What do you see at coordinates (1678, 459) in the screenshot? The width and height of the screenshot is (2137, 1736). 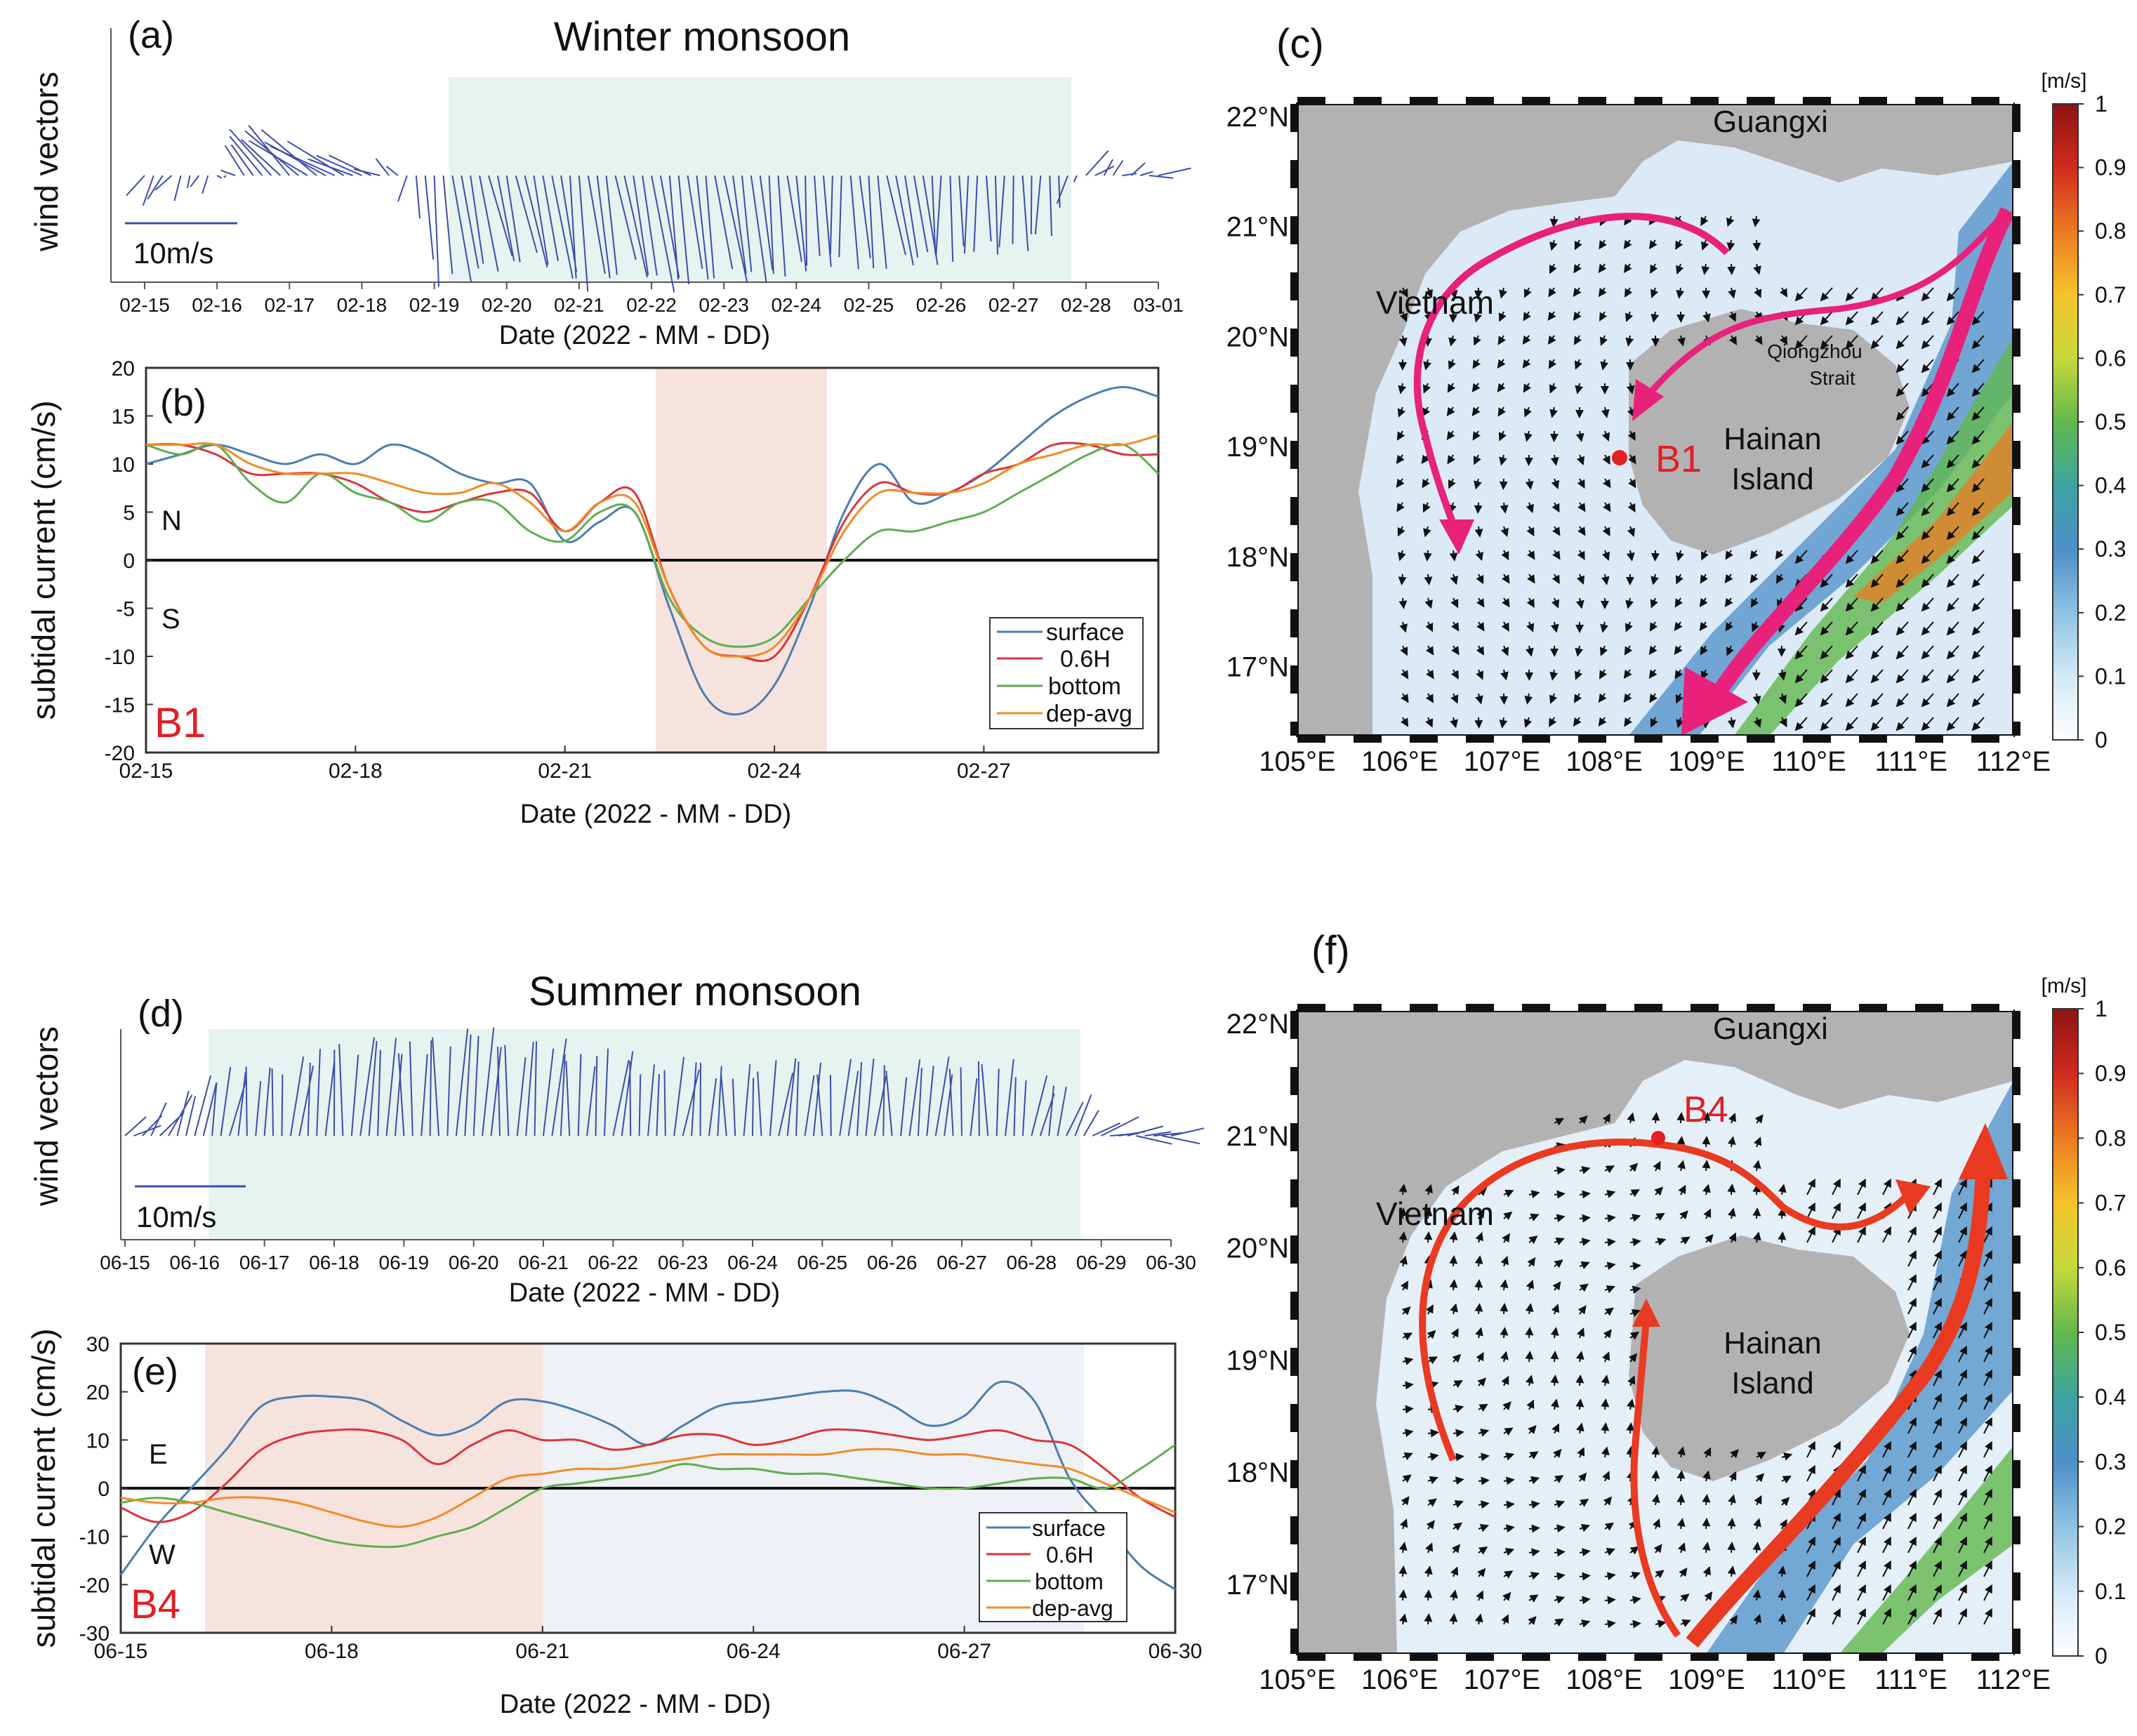 I see `station-label-c: B1` at bounding box center [1678, 459].